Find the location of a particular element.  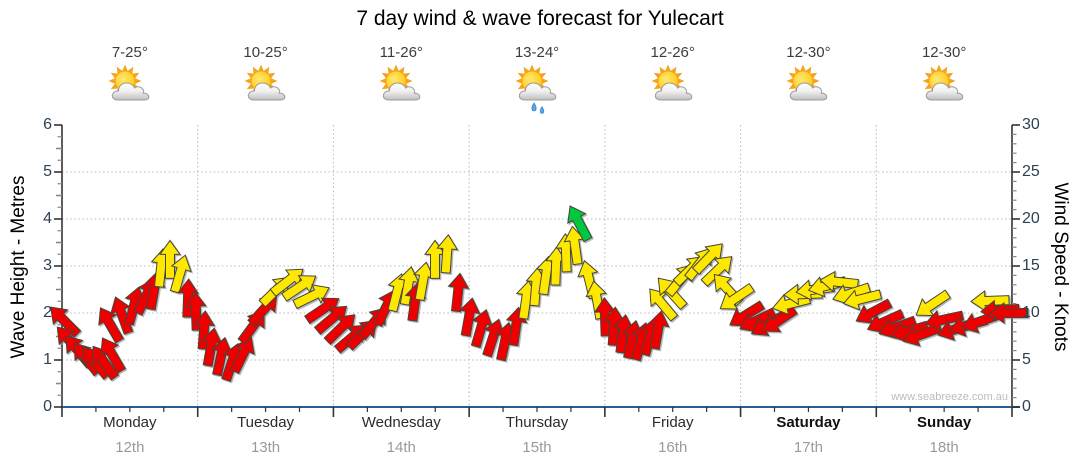

temp-range-label: 11-26° is located at coordinates (401, 52).